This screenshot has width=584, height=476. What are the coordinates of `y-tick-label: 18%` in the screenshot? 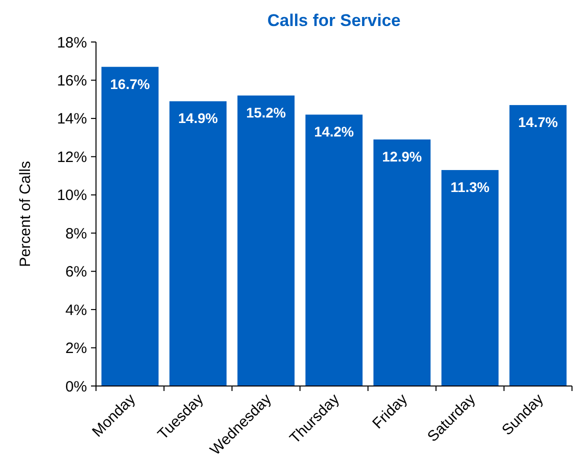 It's located at (71, 43).